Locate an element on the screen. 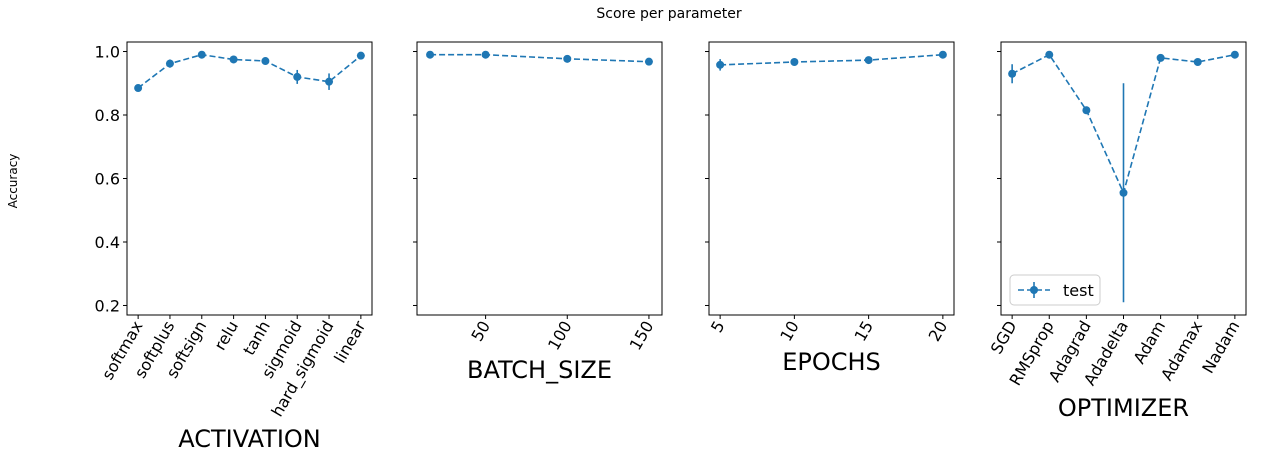  x-tick-label: 5 is located at coordinates (718, 327).